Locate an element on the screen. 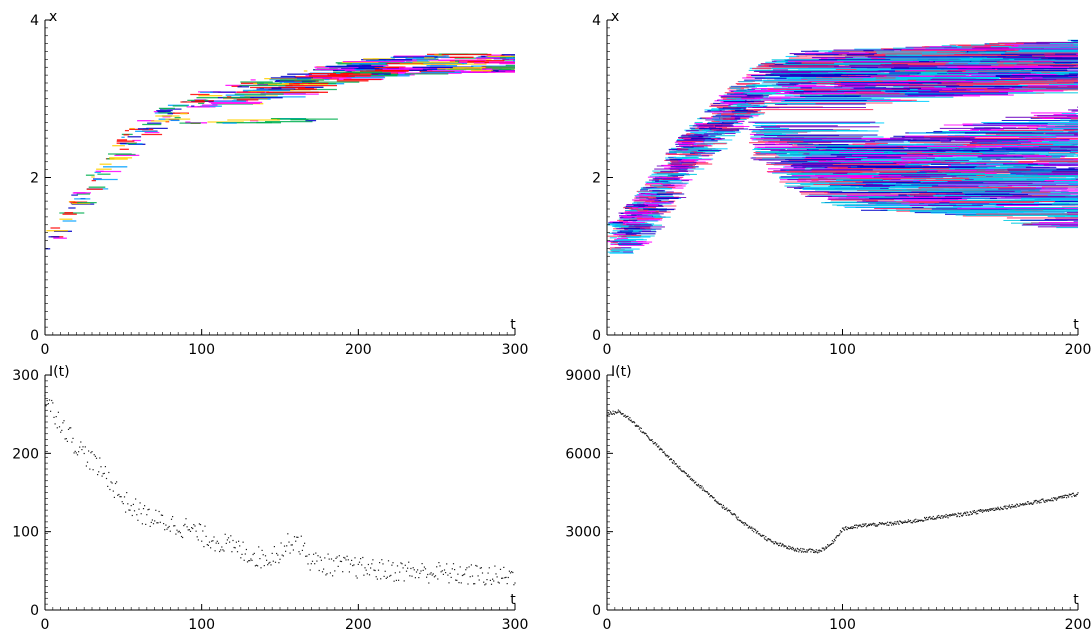 The width and height of the screenshot is (1092, 639). y-tick-label: 100 is located at coordinates (25, 533).